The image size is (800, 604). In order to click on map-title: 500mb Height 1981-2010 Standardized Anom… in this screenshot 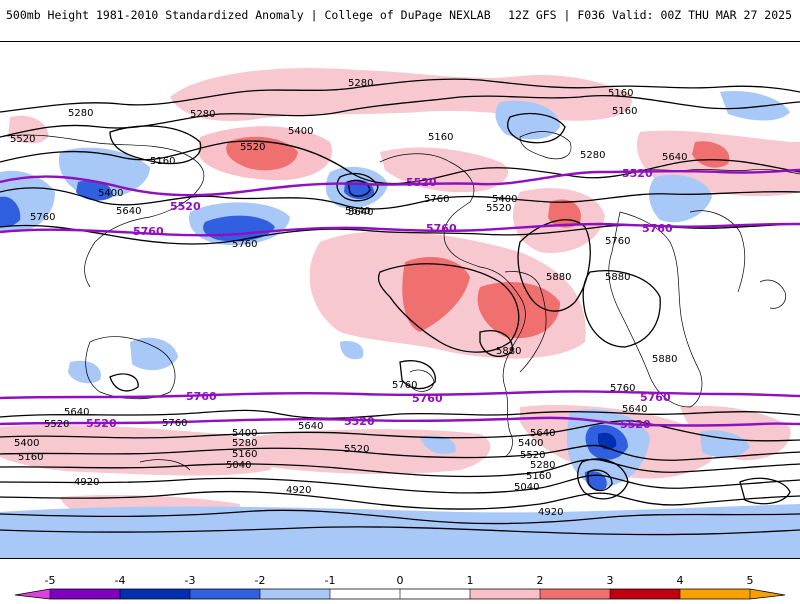, I will do `click(248, 15)`.